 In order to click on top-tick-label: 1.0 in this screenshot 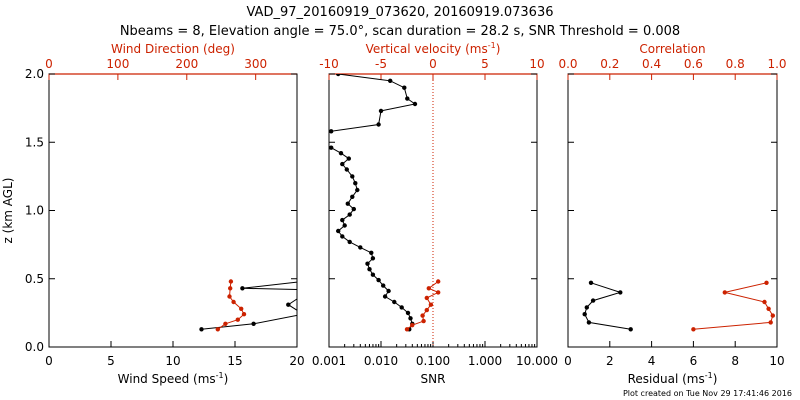, I will do `click(776, 64)`.